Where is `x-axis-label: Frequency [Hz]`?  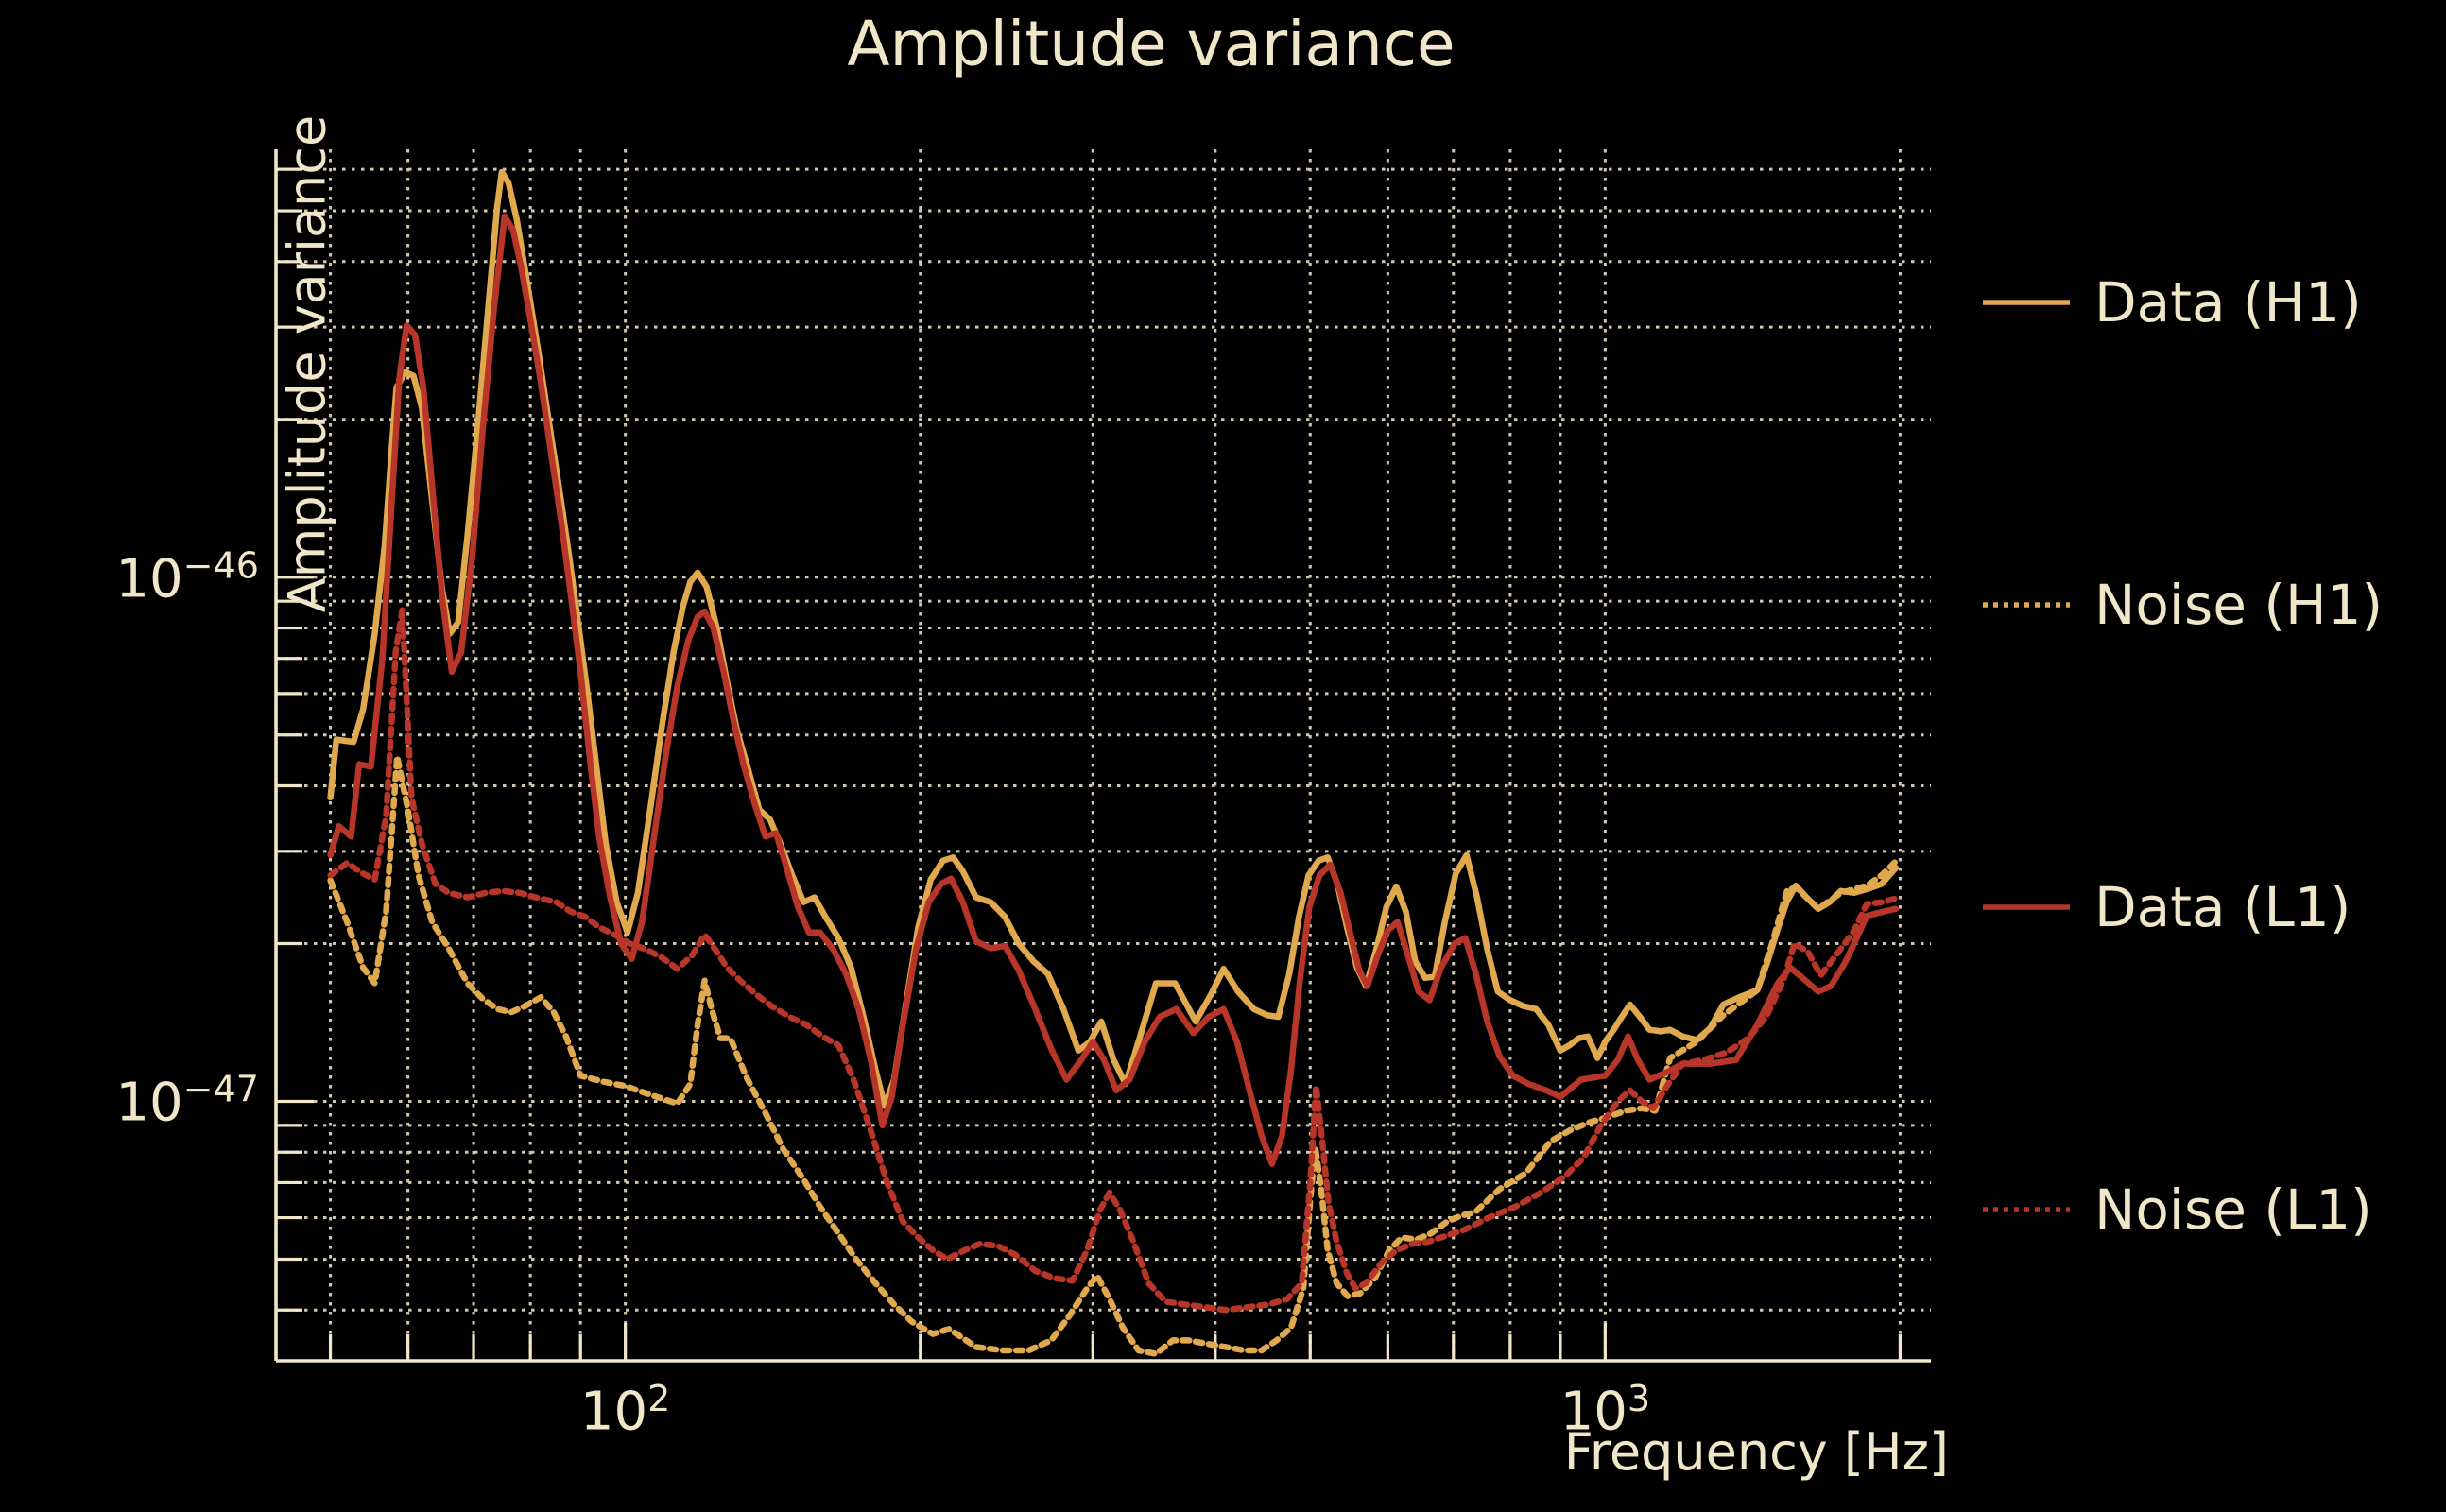 x-axis-label: Frequency [Hz] is located at coordinates (1756, 1452).